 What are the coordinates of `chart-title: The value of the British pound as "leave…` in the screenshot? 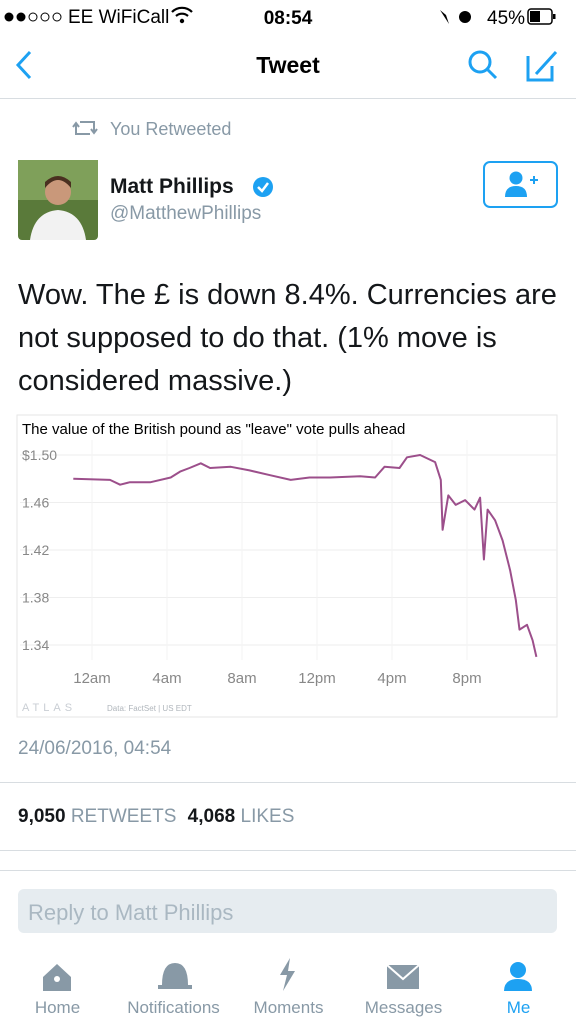 It's located at (213, 429).